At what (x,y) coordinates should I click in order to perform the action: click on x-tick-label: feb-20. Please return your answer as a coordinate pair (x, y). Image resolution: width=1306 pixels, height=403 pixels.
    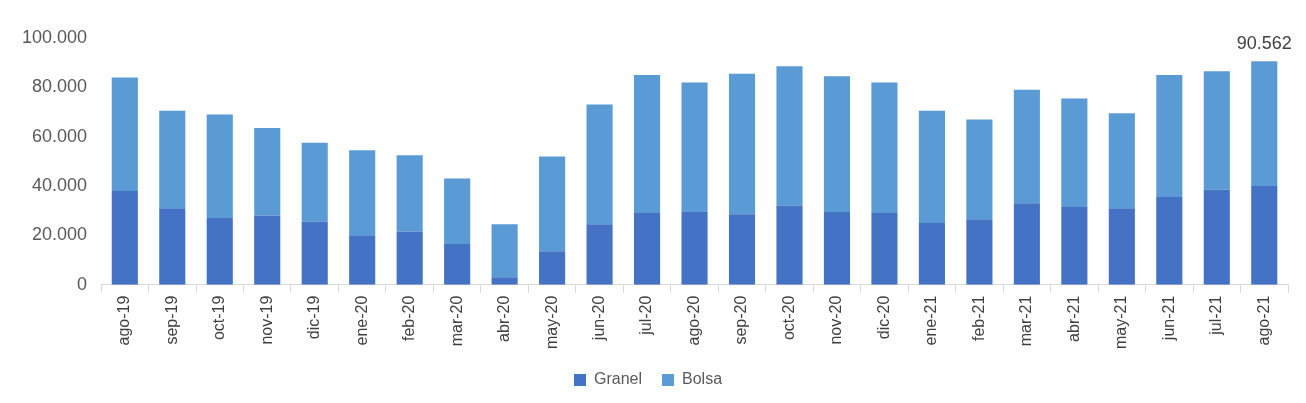
    Looking at the image, I should click on (409, 318).